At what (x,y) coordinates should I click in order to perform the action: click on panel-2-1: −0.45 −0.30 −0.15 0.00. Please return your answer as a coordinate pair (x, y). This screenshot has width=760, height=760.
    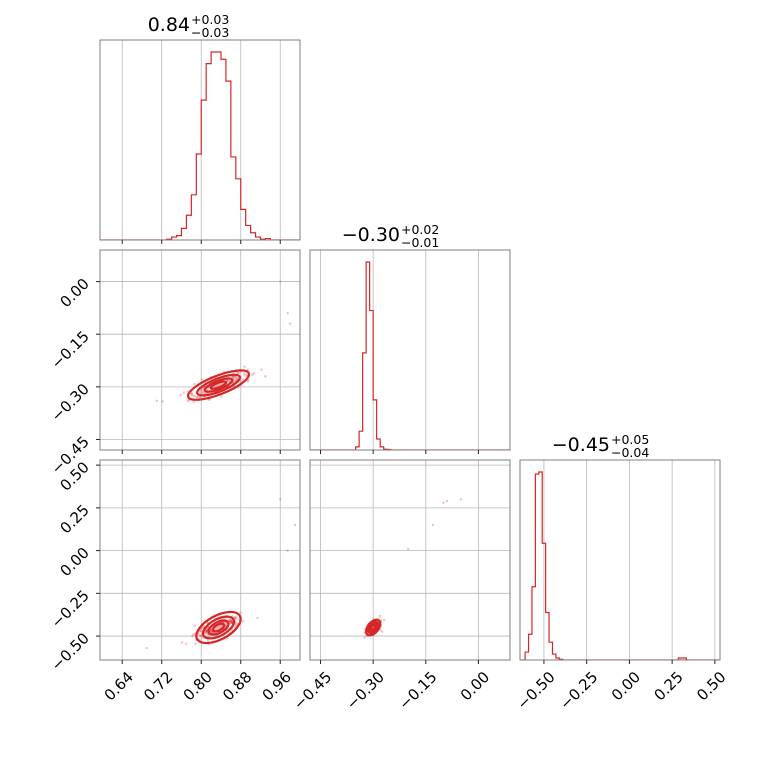
    Looking at the image, I should click on (400, 586).